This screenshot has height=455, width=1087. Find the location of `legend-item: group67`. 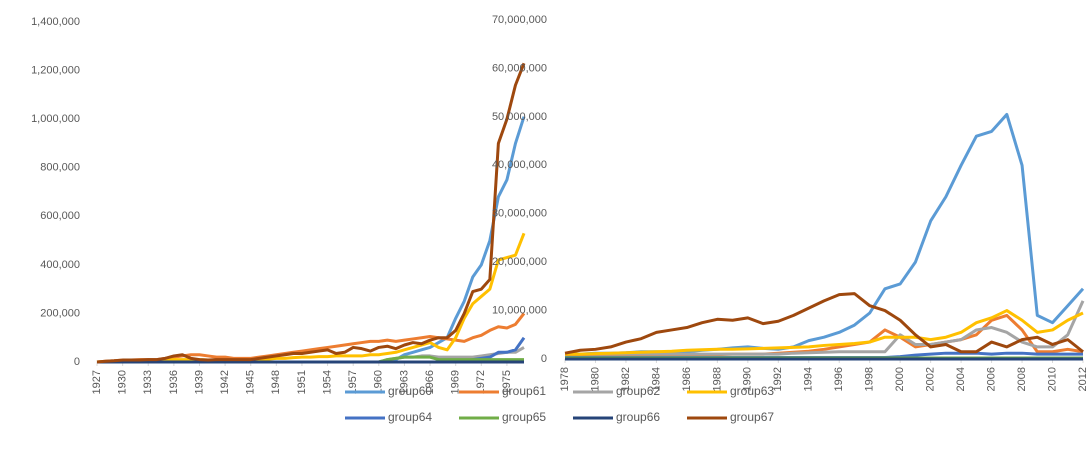

legend-item: group67 is located at coordinates (730, 417).